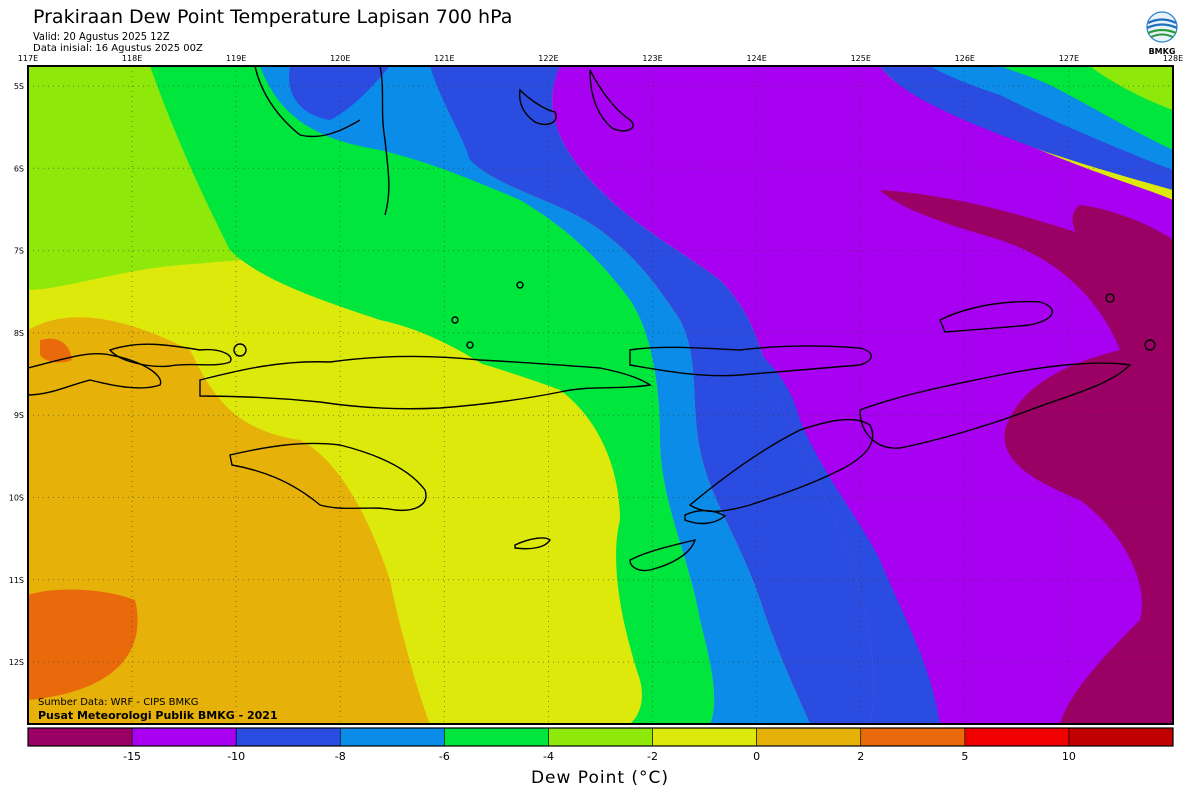  What do you see at coordinates (964, 756) in the screenshot?
I see `colorbar-tick-label: 5` at bounding box center [964, 756].